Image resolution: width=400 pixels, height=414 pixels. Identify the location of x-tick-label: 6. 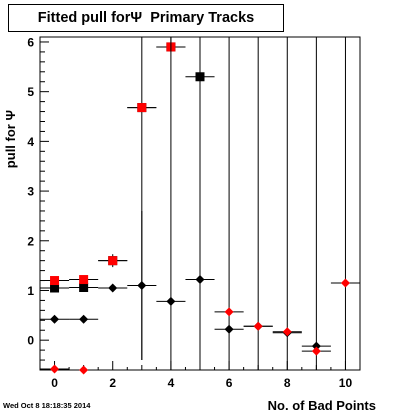
(229, 383).